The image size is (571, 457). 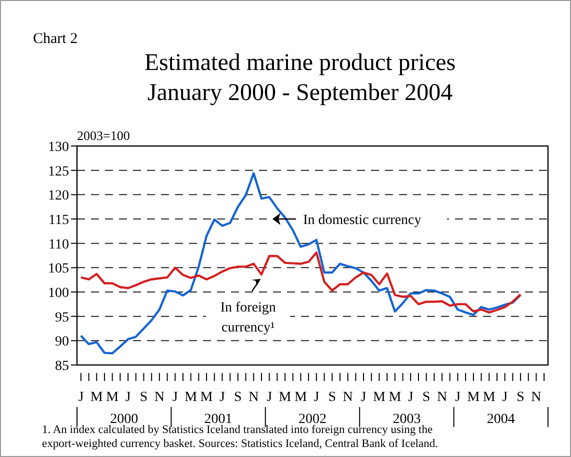 What do you see at coordinates (58, 172) in the screenshot?
I see `y-tick-label: 125` at bounding box center [58, 172].